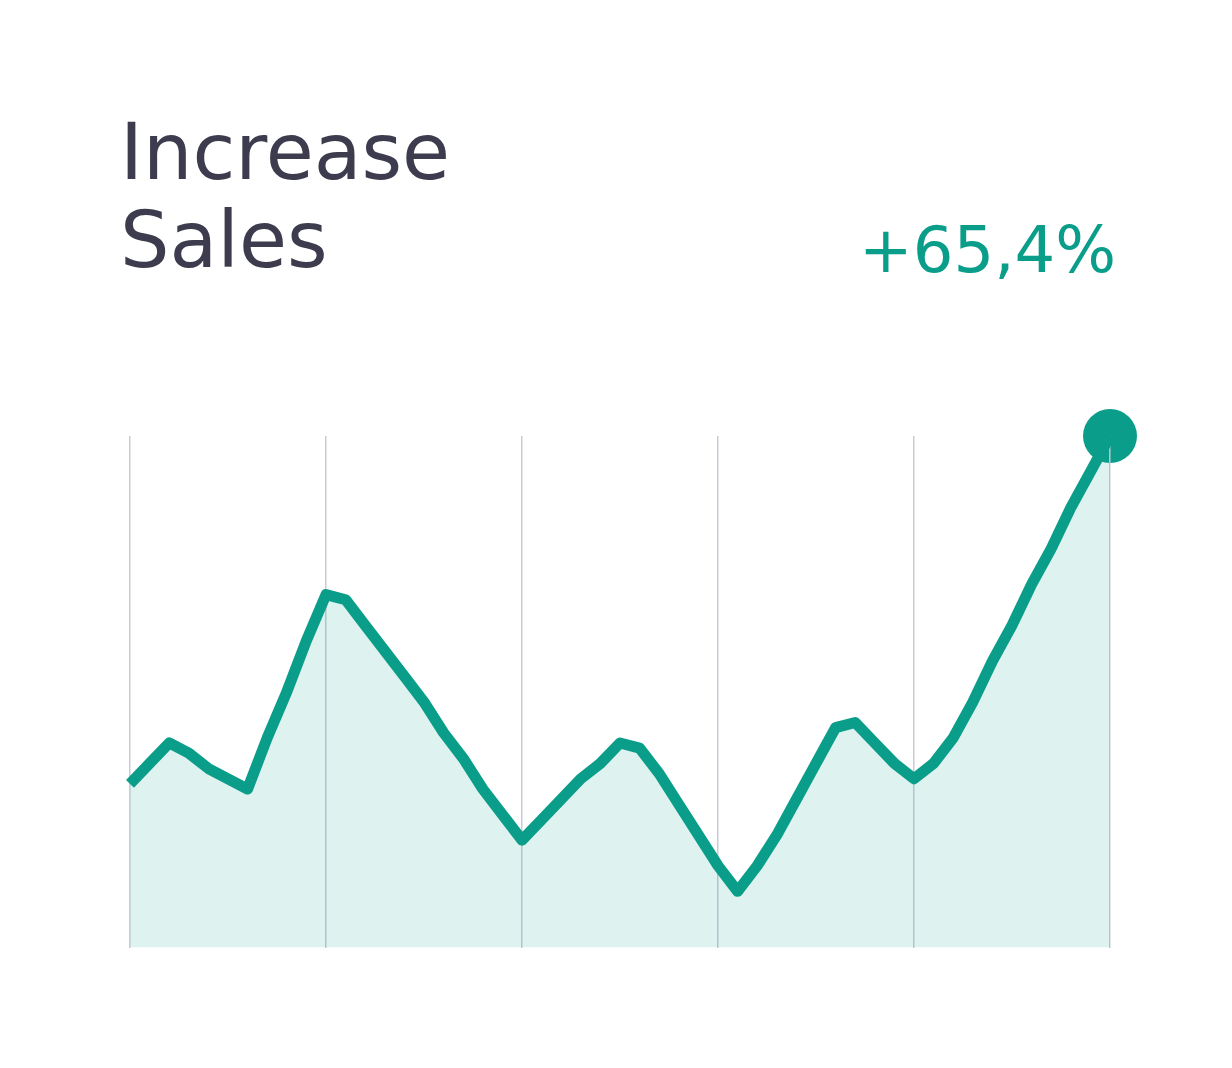 Image resolution: width=1232 pixels, height=1068 pixels. What do you see at coordinates (286, 196) in the screenshot?
I see `chart-title: Increase Sales` at bounding box center [286, 196].